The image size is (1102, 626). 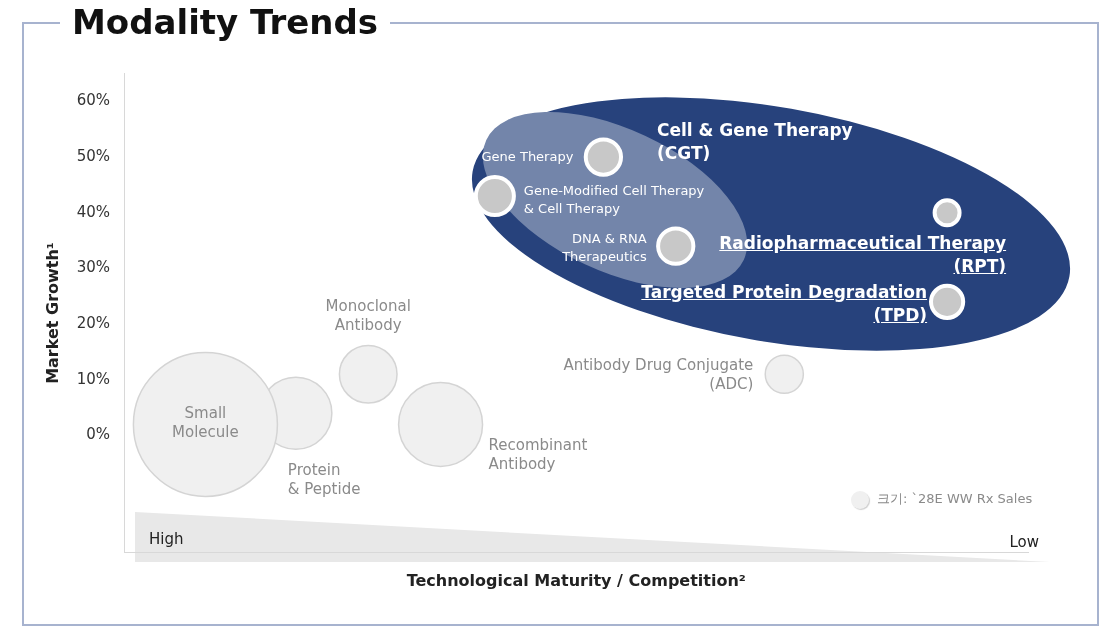 I want to click on series-label: Antibody Drug Conjugate (ADC), so click(x=658, y=375).